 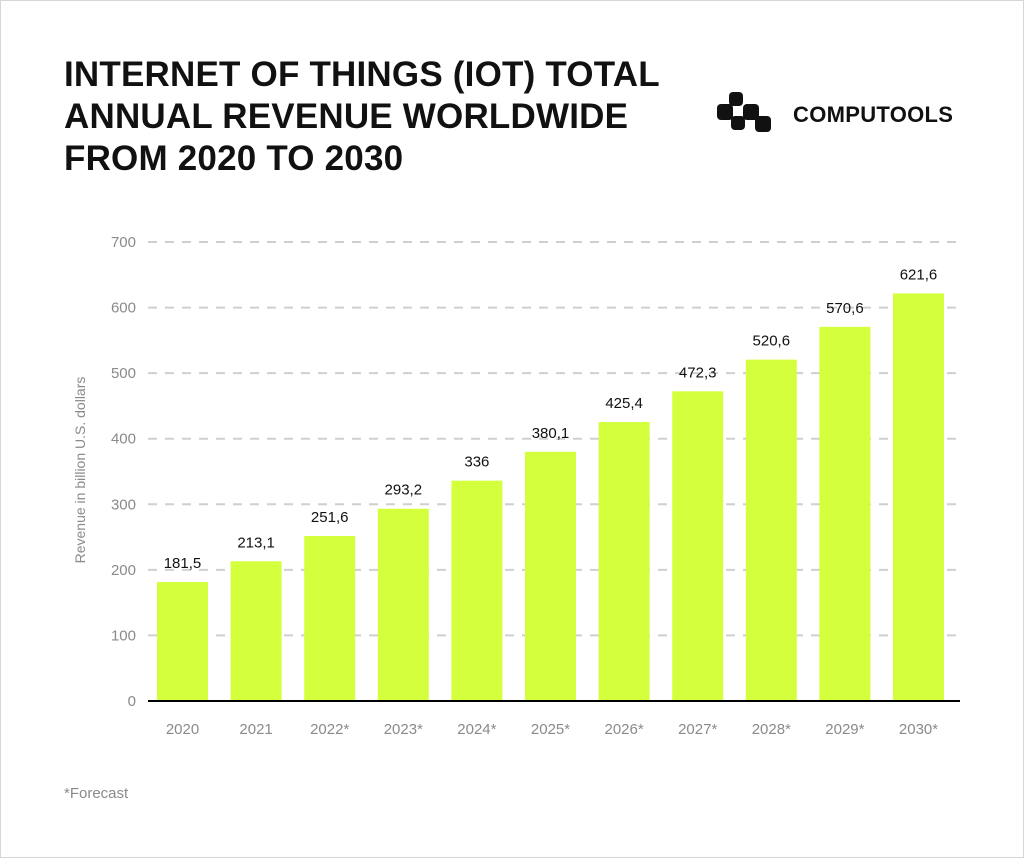 I want to click on x-tick-label: 2030*, so click(x=918, y=729).